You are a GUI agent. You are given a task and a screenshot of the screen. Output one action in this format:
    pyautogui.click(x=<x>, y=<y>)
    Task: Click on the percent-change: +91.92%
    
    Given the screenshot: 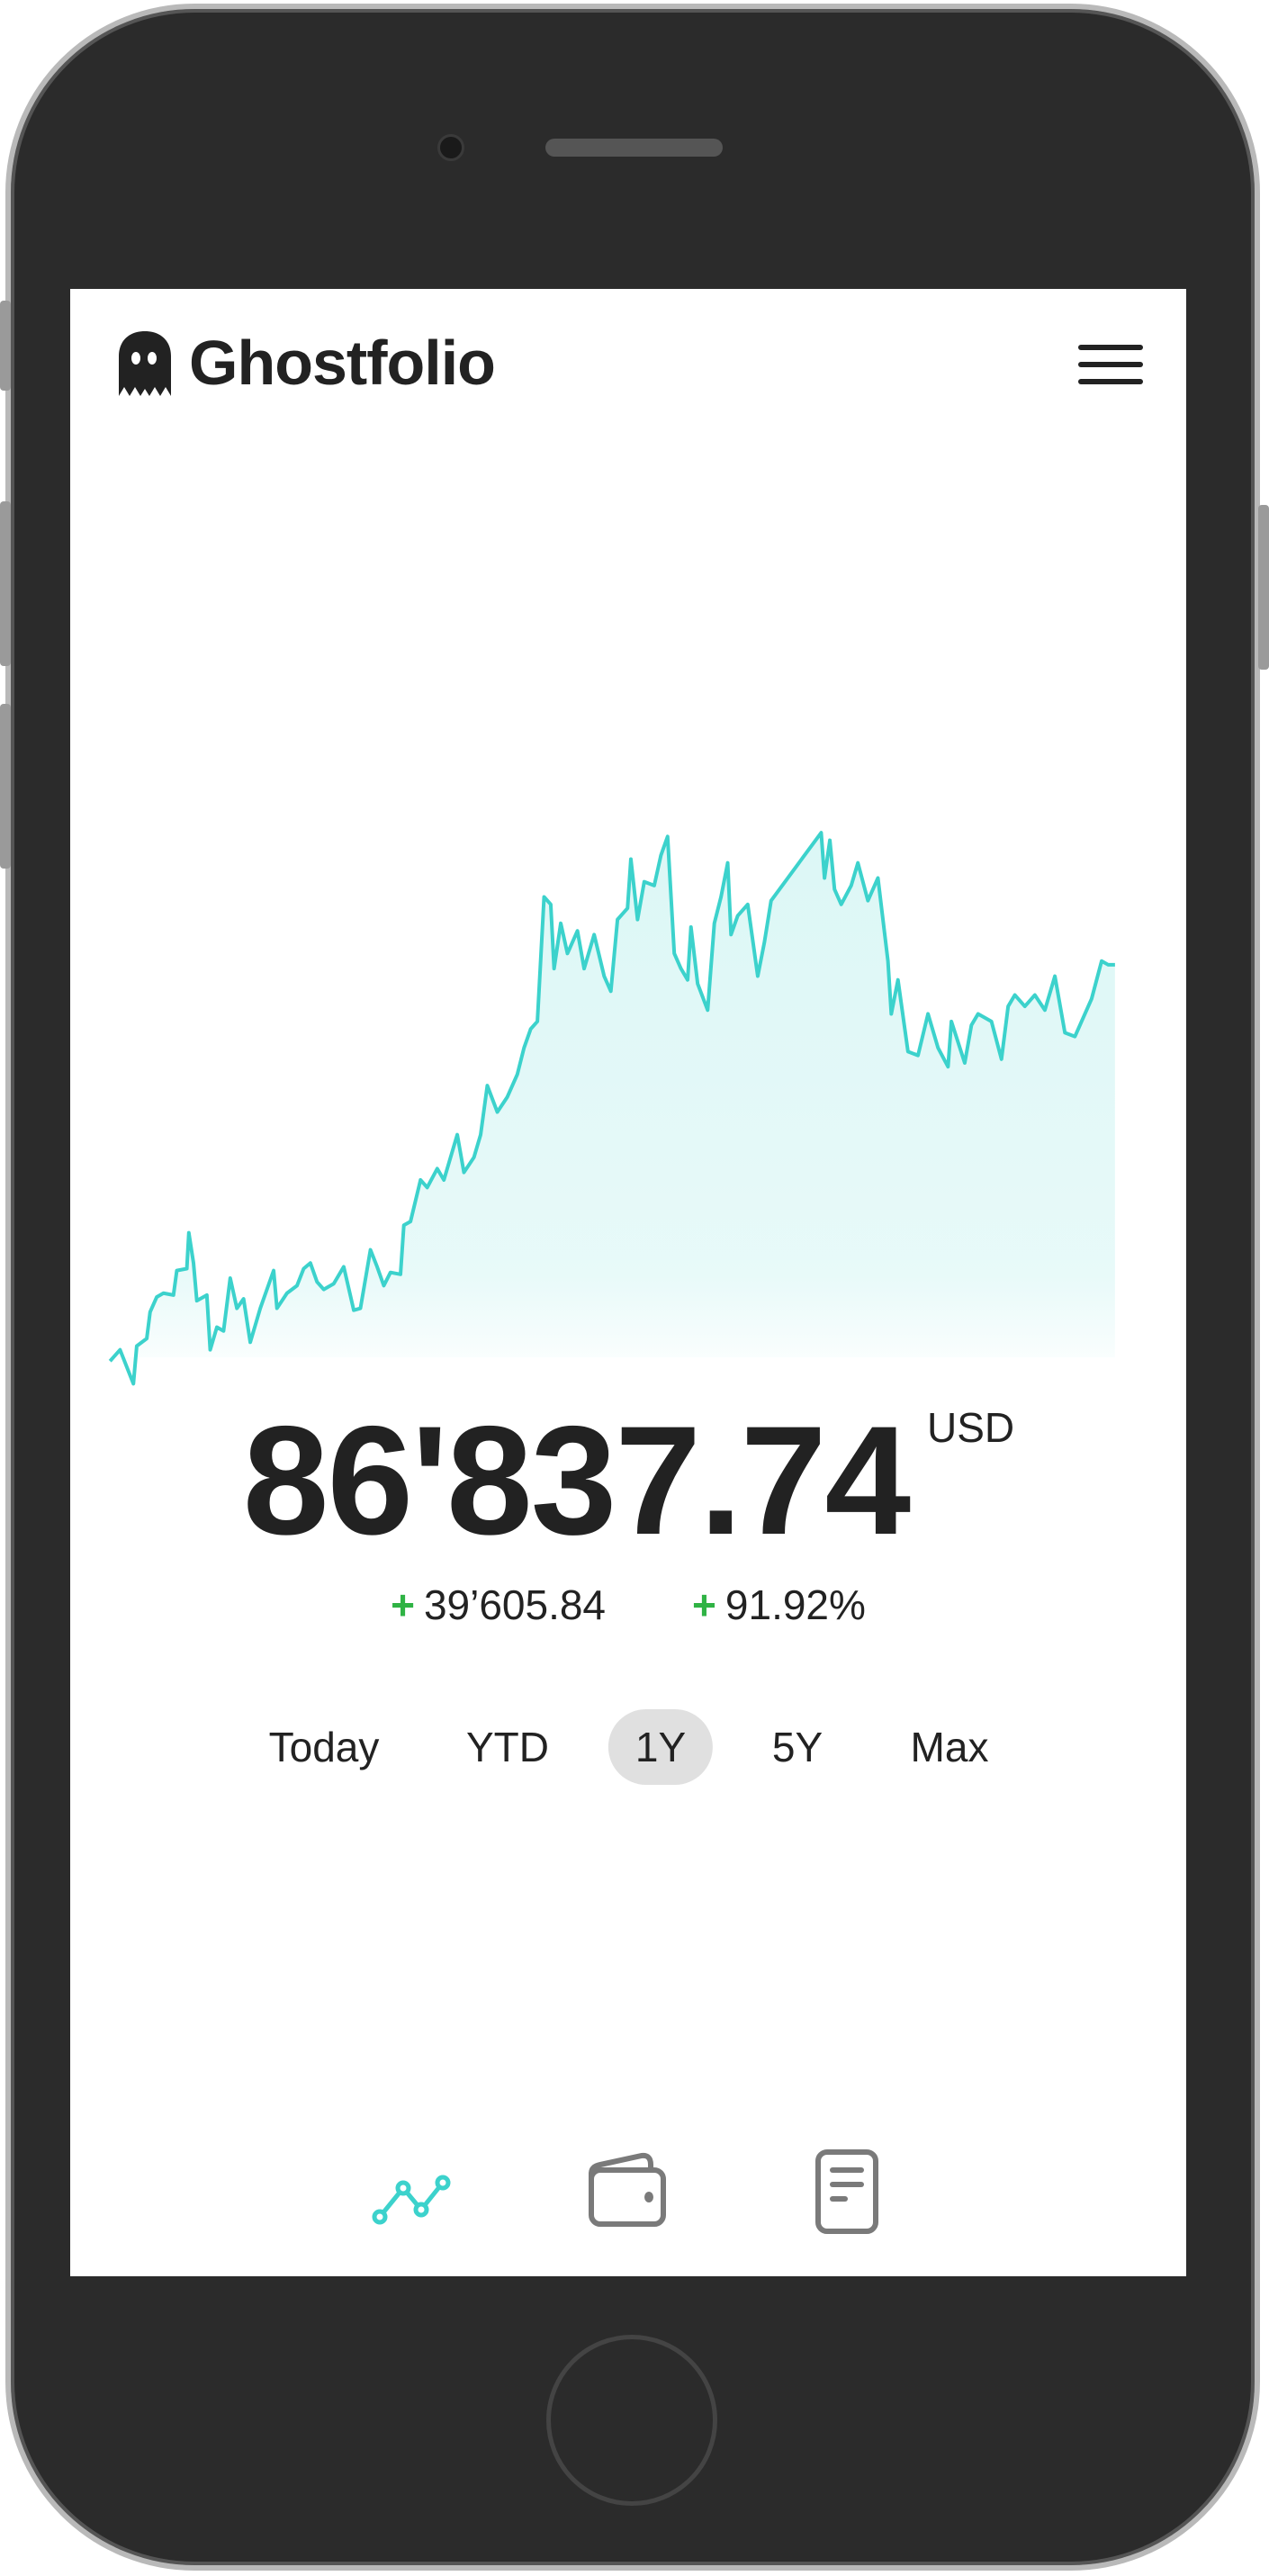 What is the action you would take?
    pyautogui.click(x=779, y=1605)
    